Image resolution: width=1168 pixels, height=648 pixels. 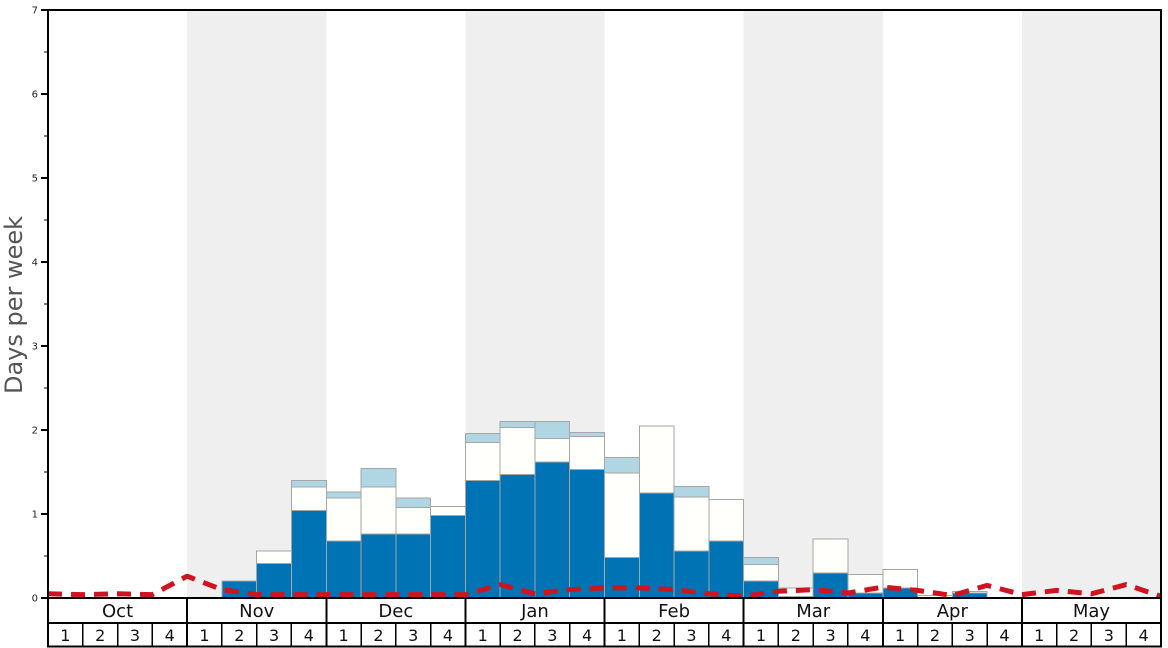 I want to click on month-label-dec: Dec, so click(x=395, y=611).